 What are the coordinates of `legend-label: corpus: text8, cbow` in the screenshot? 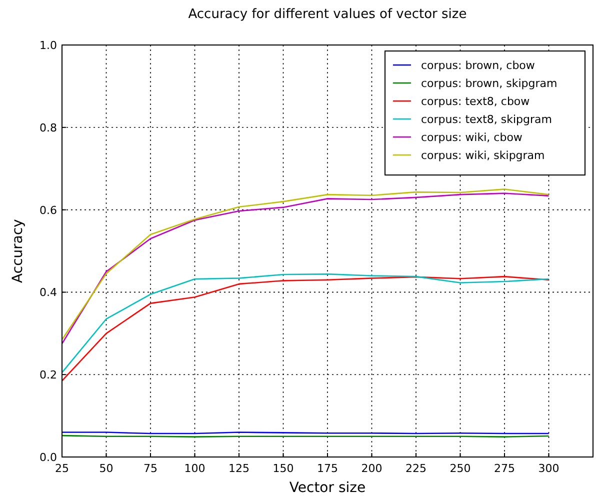 It's located at (475, 101).